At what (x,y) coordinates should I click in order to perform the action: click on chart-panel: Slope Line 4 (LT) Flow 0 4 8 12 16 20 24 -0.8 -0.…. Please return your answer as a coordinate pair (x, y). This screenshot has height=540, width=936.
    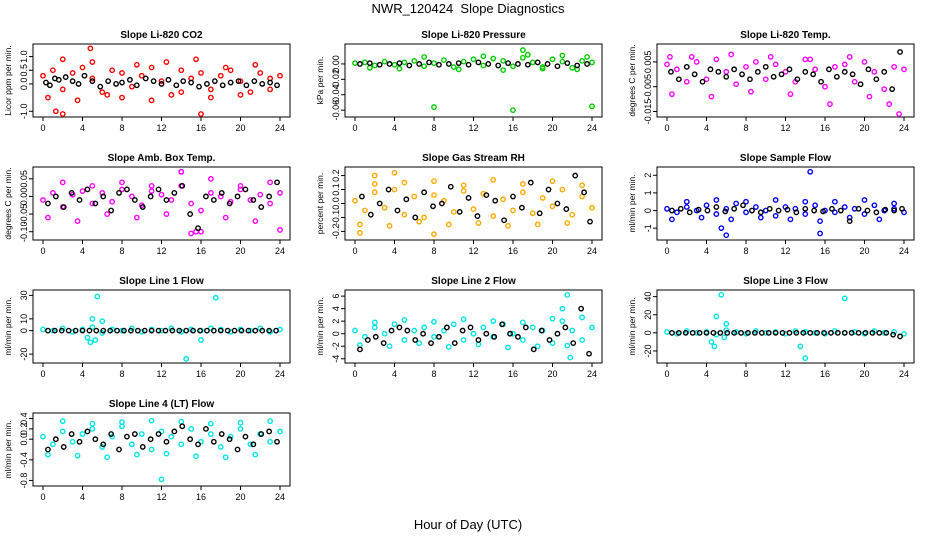
    Looking at the image, I should click on (147, 450).